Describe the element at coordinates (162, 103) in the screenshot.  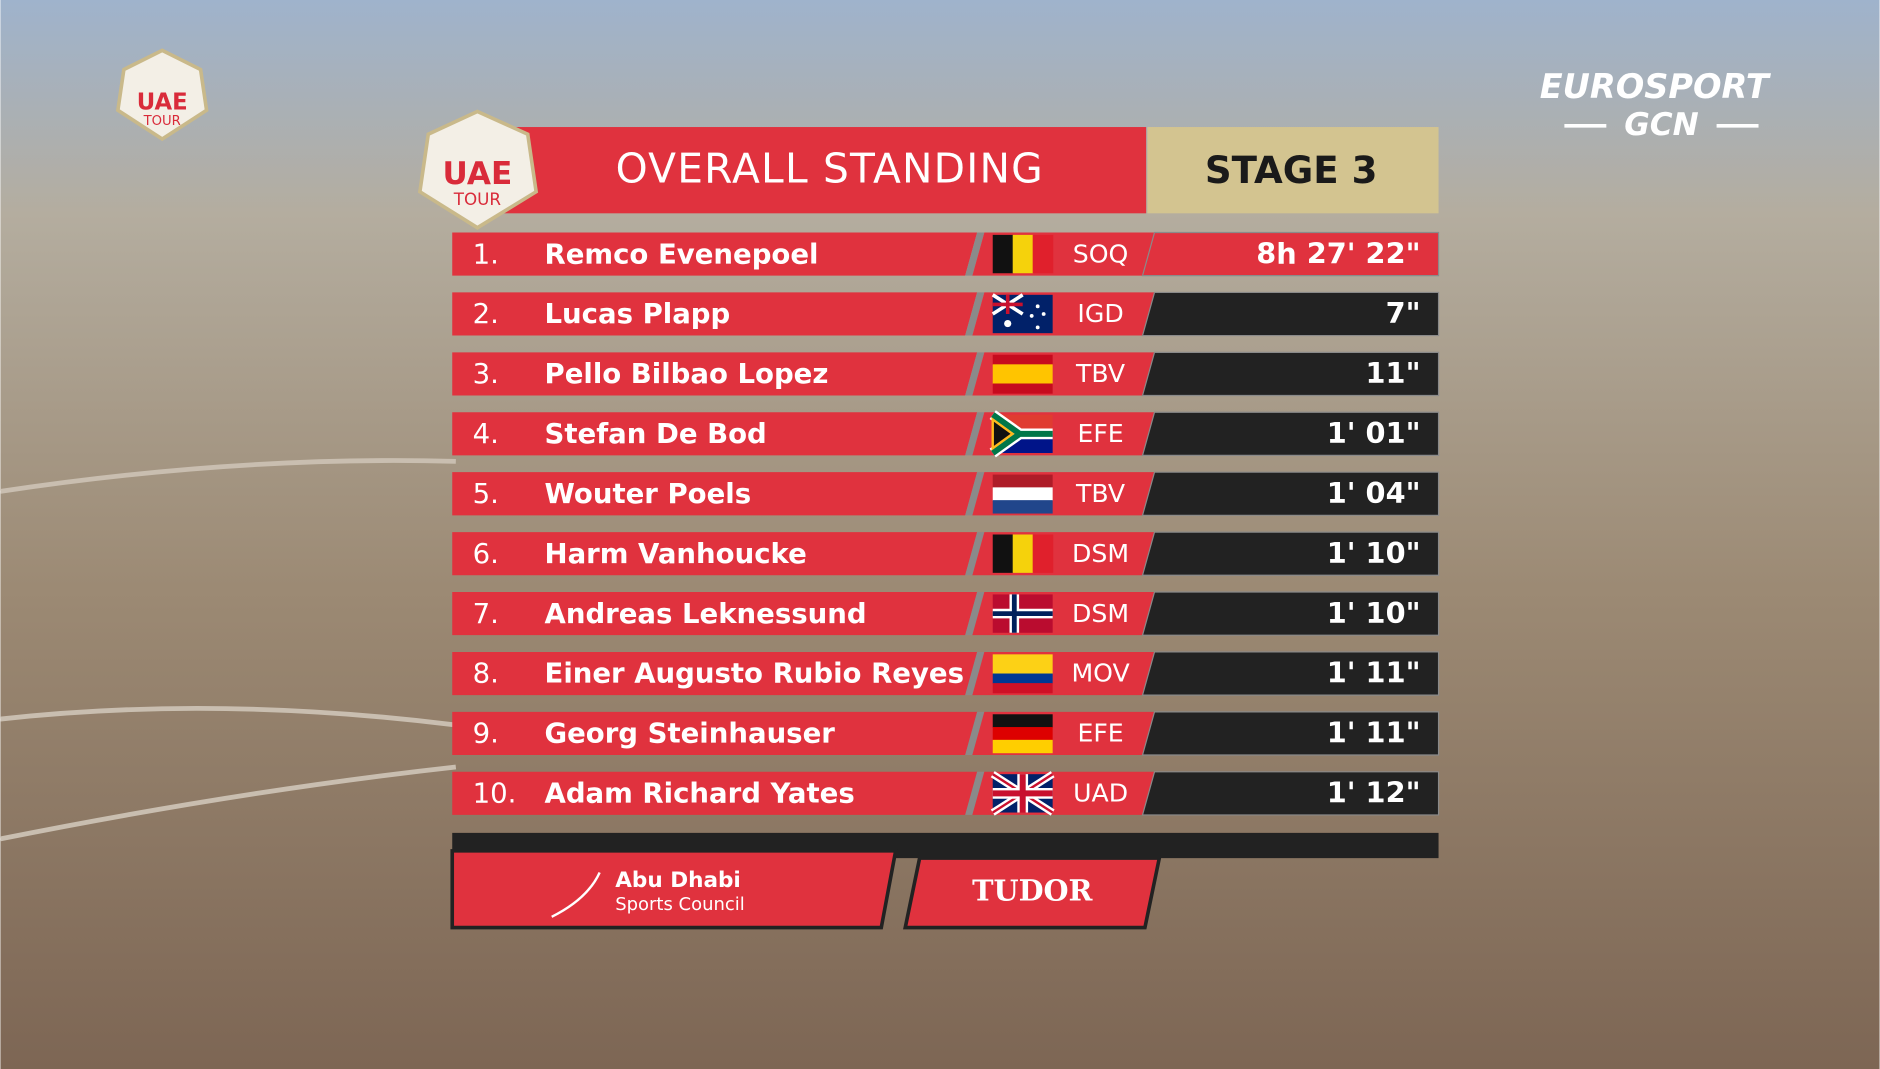
I see `small-logo-text: UAE` at that location.